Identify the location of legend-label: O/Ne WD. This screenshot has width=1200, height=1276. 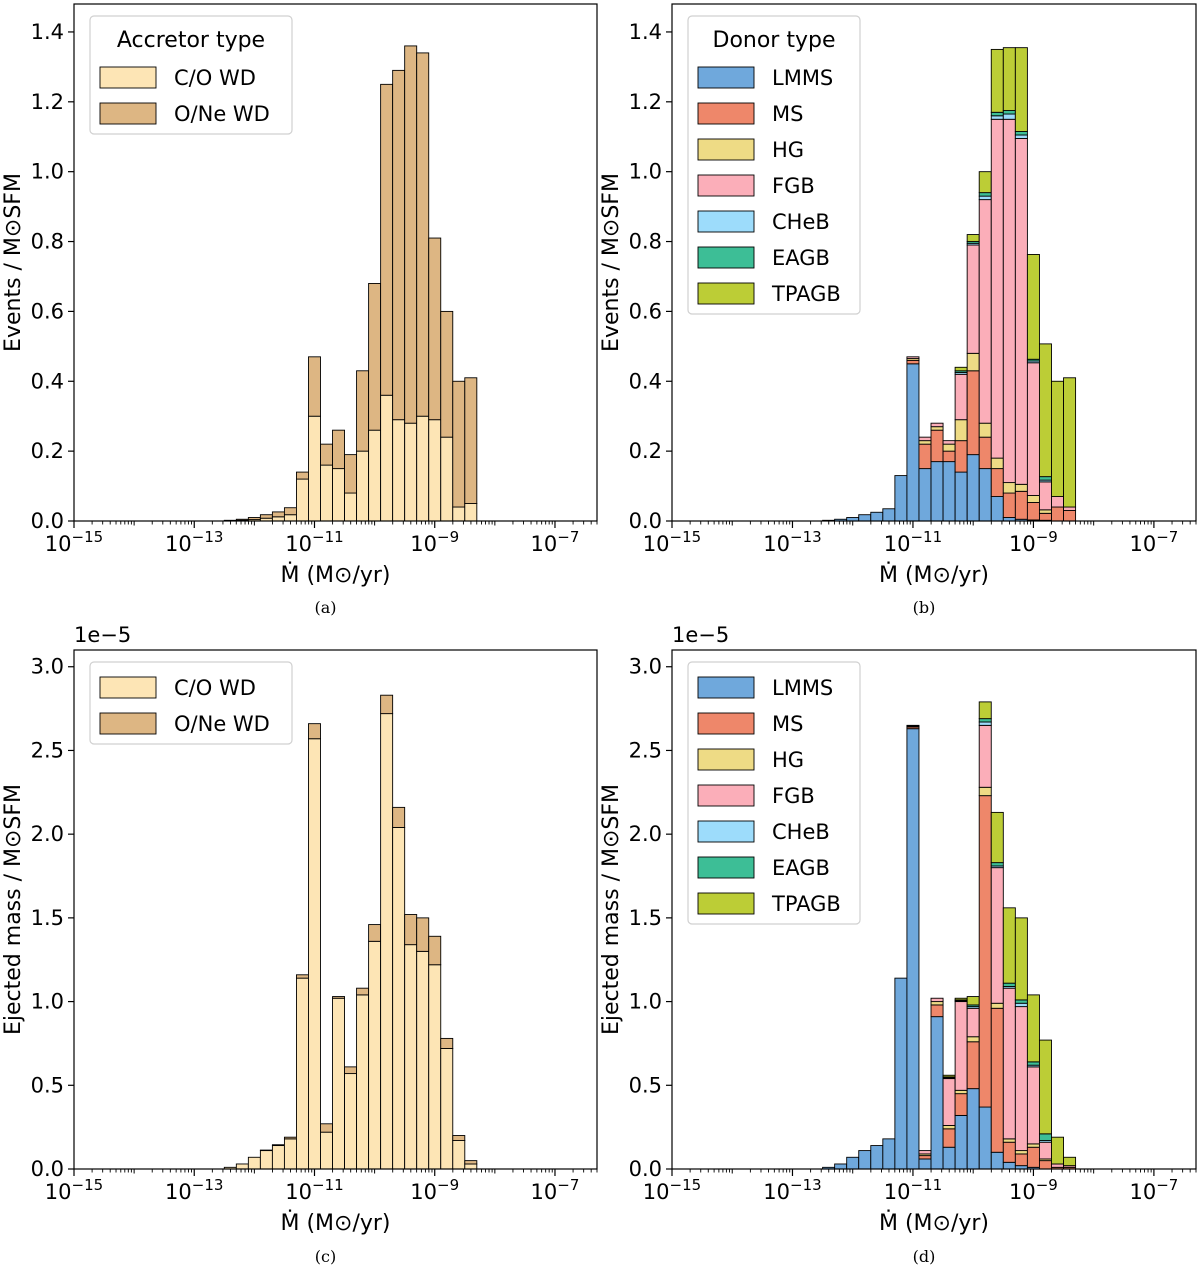
(222, 114).